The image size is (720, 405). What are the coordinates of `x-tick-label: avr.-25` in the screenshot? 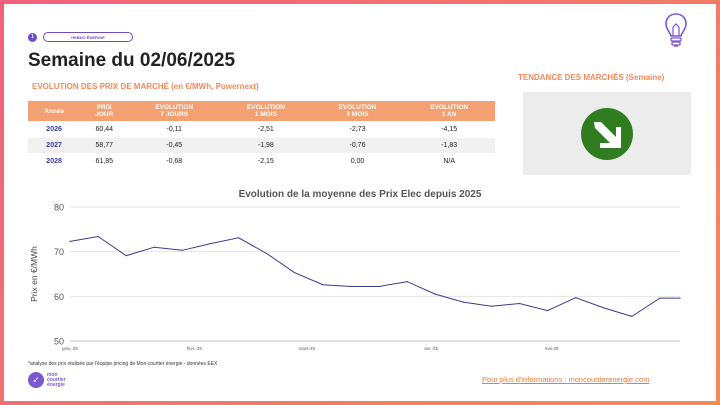 It's located at (431, 348).